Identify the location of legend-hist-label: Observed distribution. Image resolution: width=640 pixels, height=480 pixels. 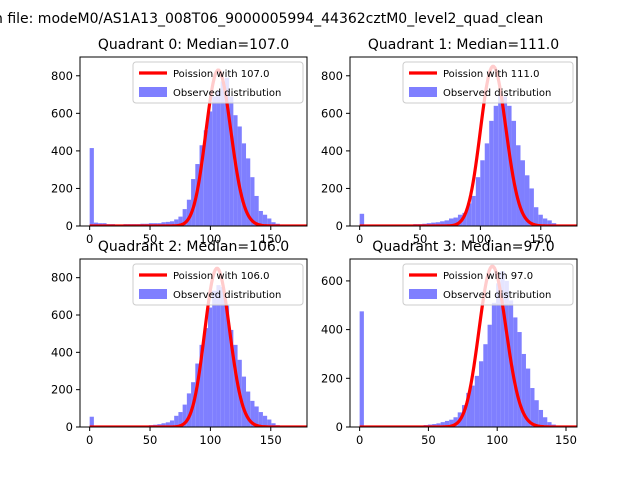
(227, 93).